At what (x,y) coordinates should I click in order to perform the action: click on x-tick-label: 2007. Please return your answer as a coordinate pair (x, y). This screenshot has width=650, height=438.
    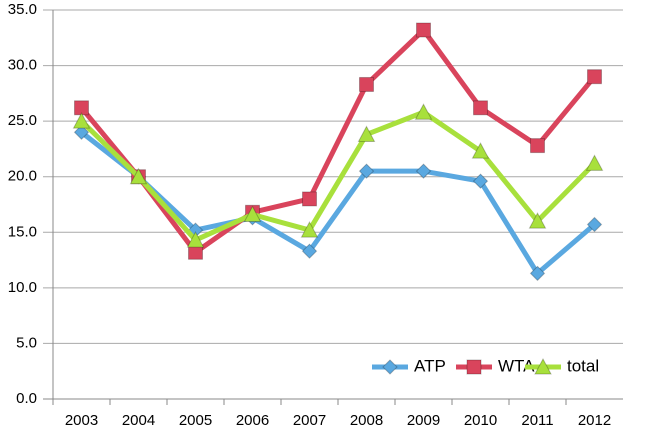
    Looking at the image, I should click on (309, 420).